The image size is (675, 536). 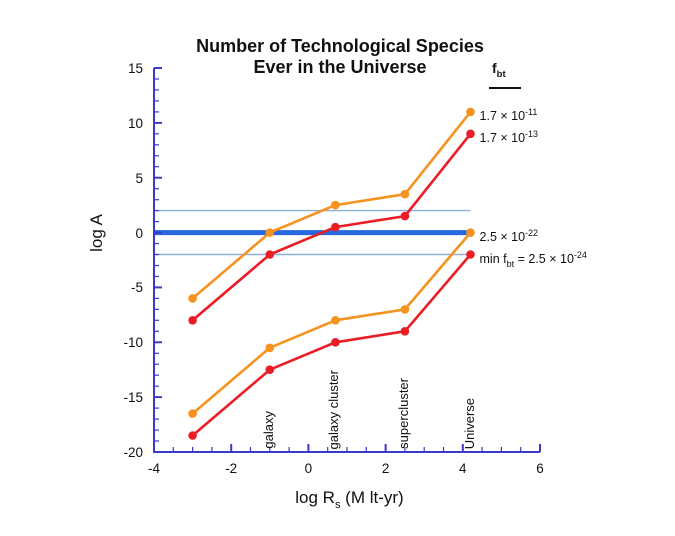 I want to click on legend-header-symbol: f, so click(x=494, y=68).